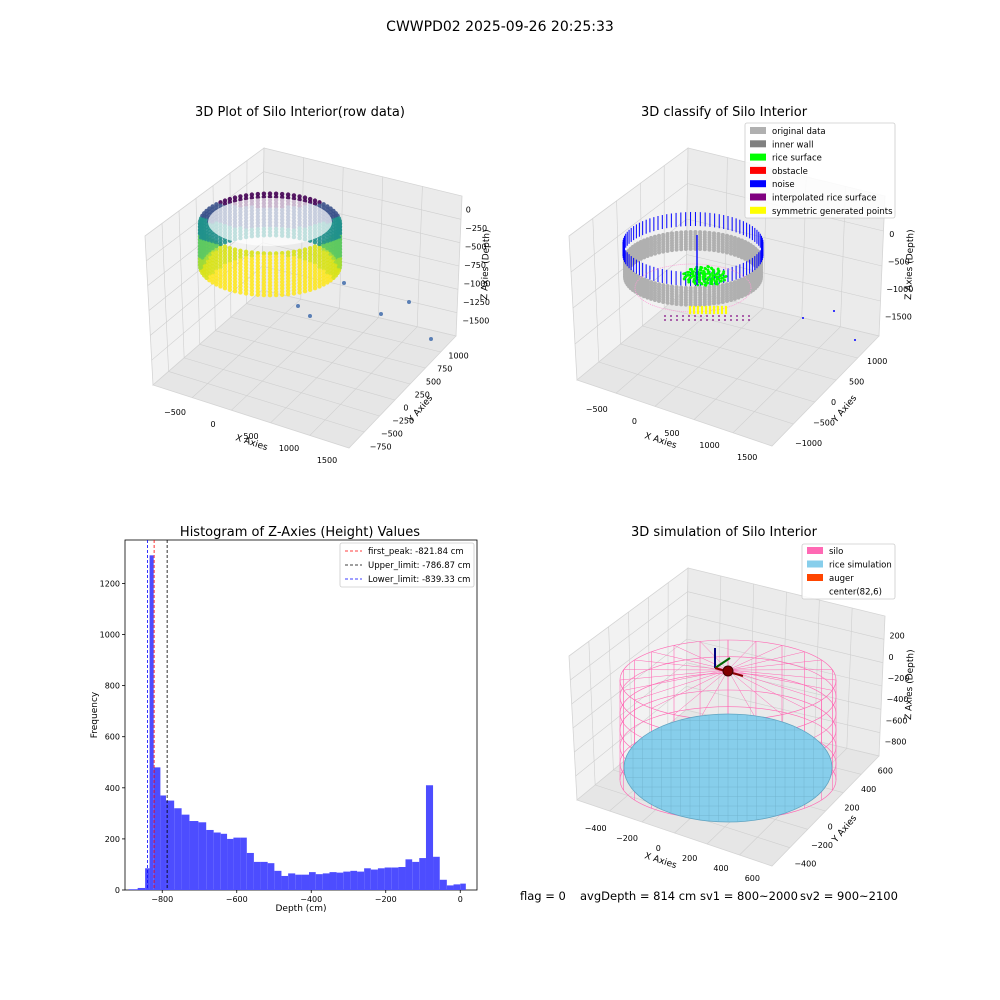 This screenshot has width=1000, height=1000. I want to click on tick-label: 0, so click(212, 424).